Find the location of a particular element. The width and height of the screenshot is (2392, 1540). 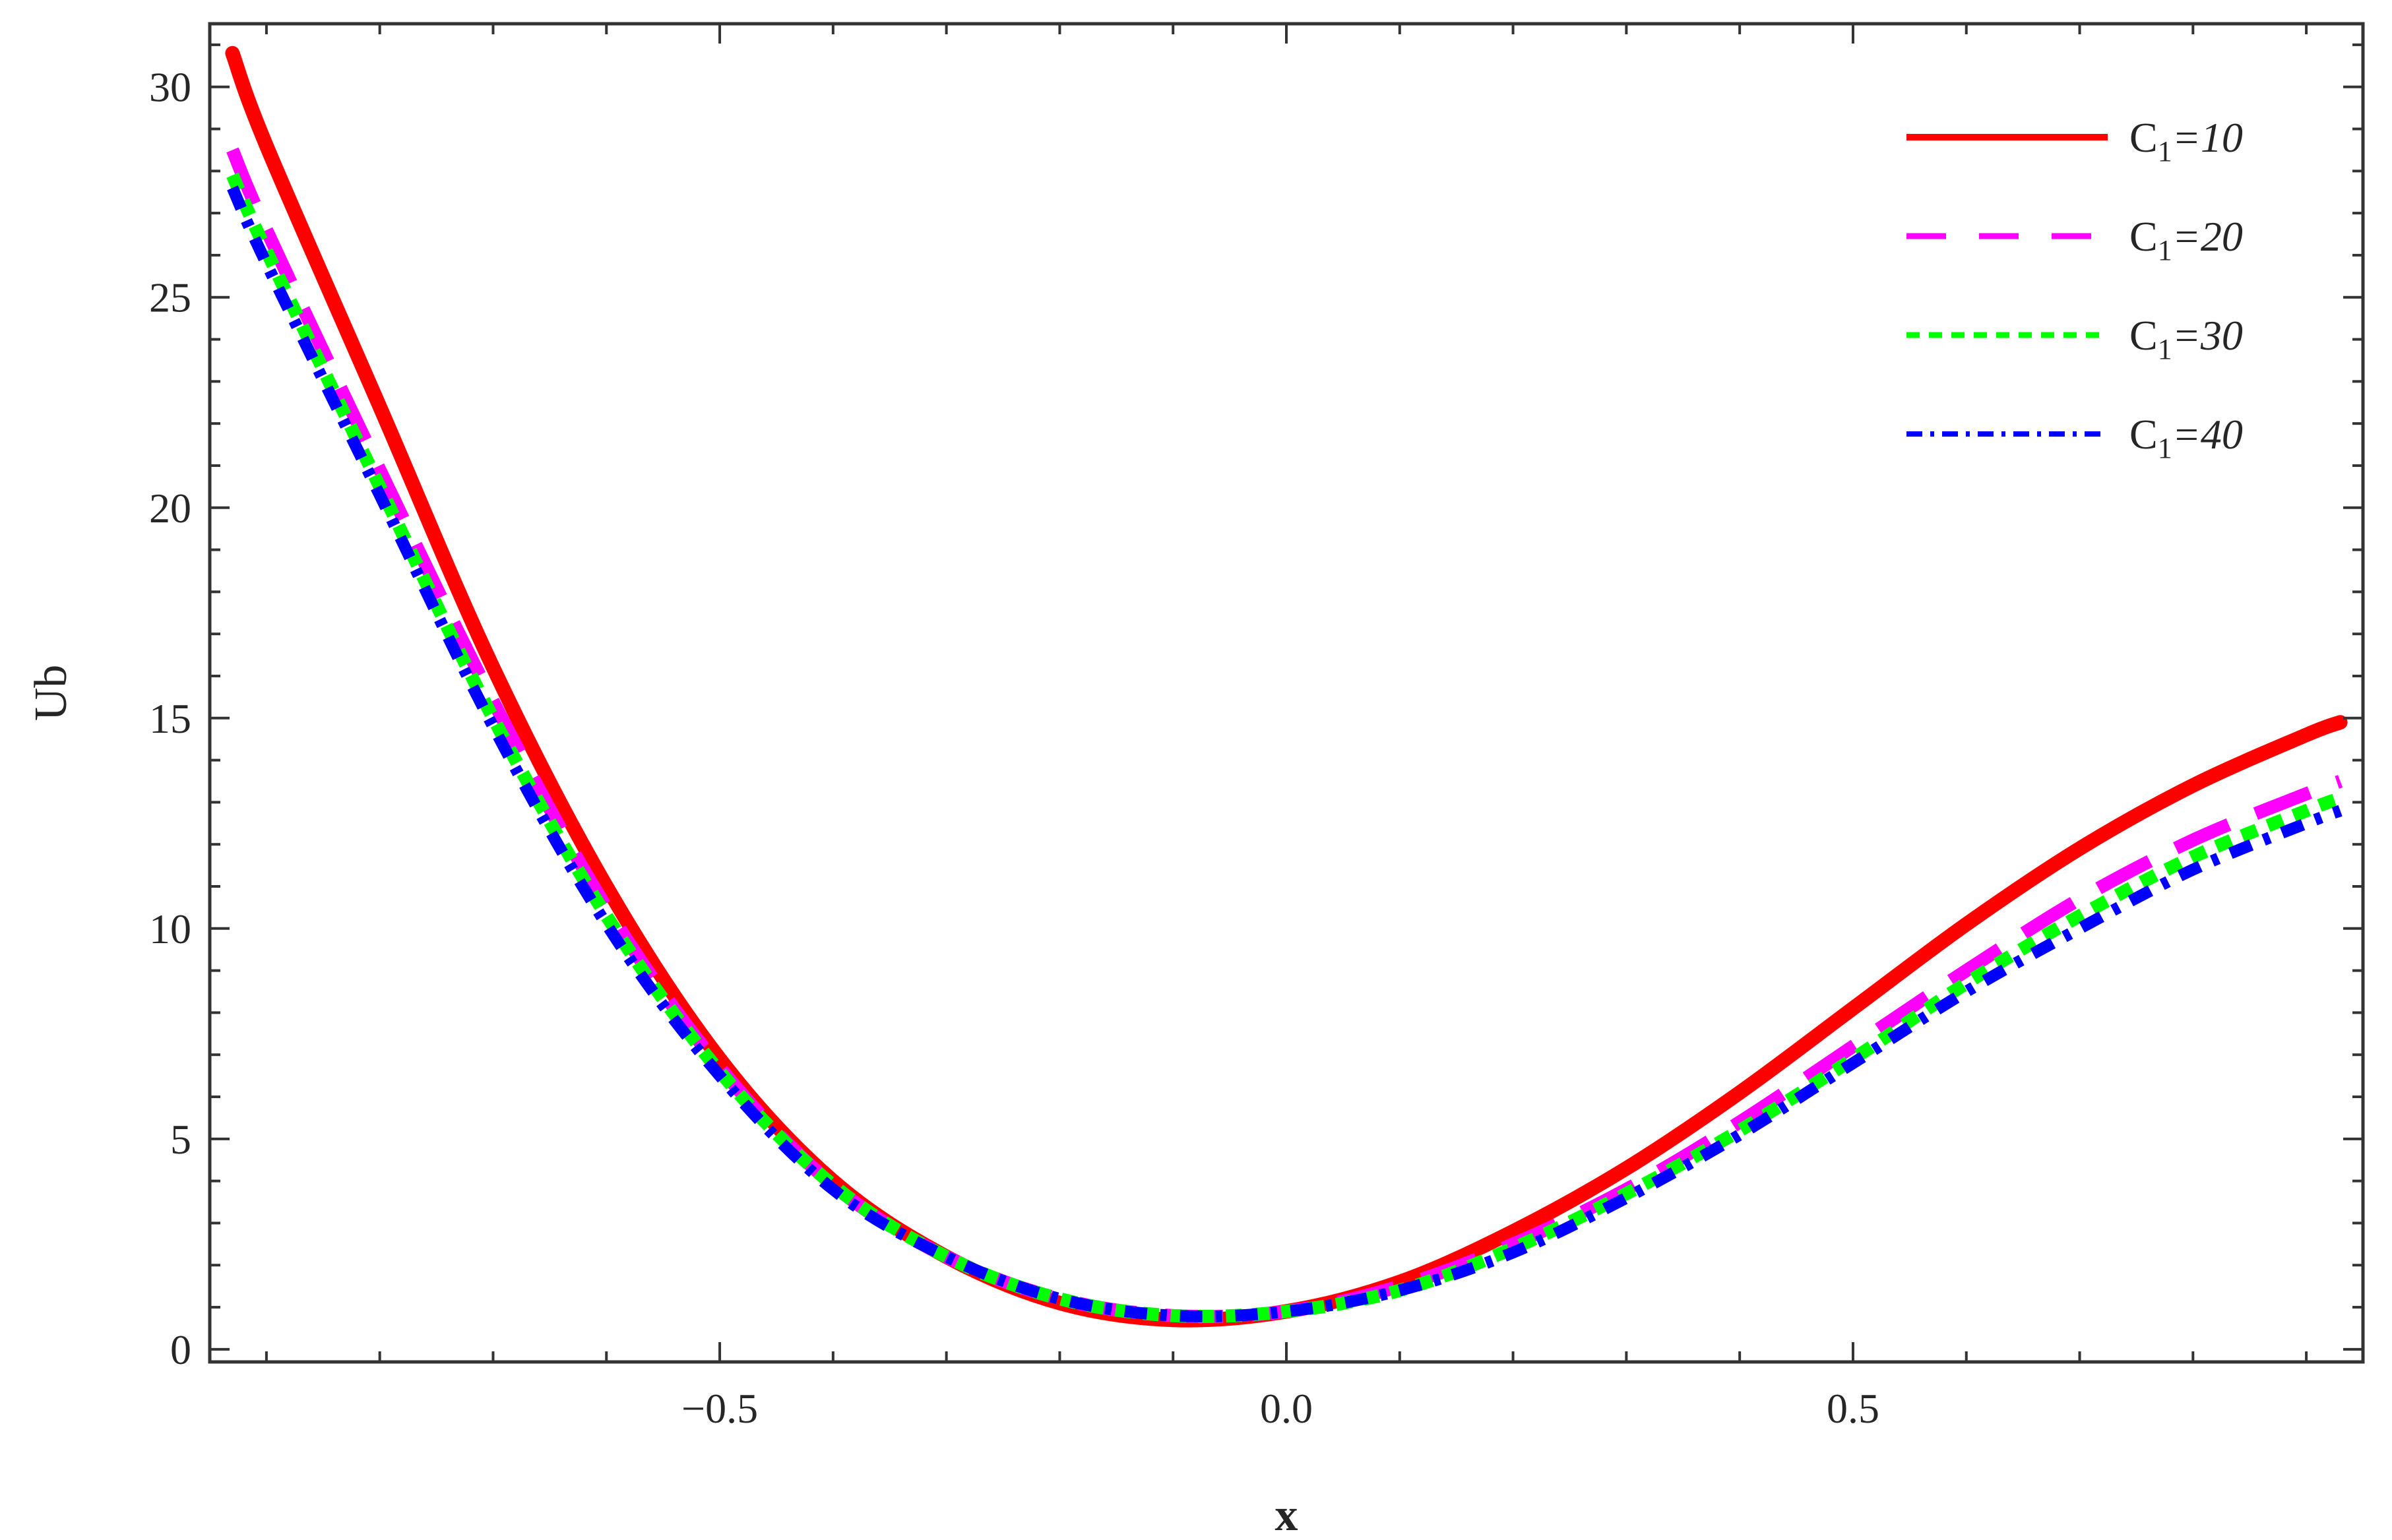

legend-label-1: C1=10 is located at coordinates (2186, 141).